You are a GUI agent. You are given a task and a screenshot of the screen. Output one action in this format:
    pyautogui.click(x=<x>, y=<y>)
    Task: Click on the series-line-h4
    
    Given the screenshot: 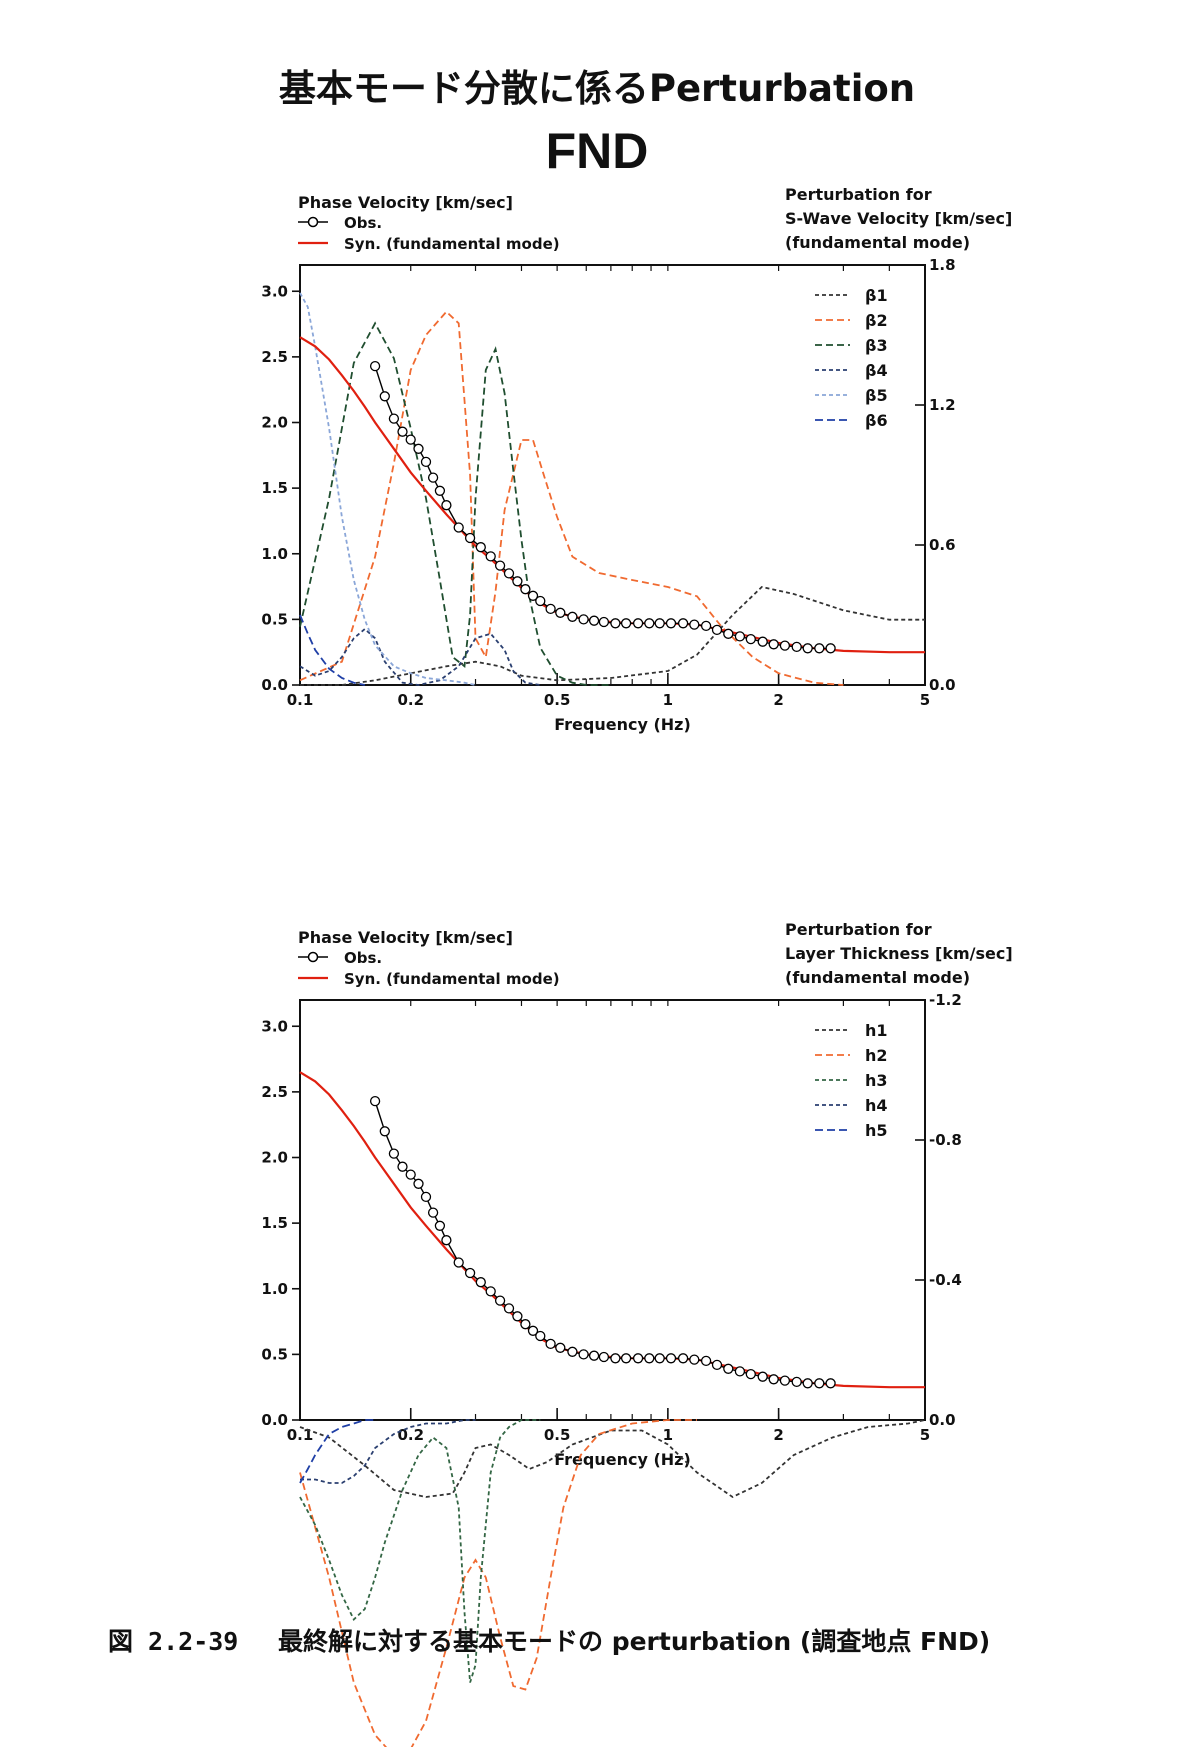 What is the action you would take?
    pyautogui.click(x=388, y=1451)
    